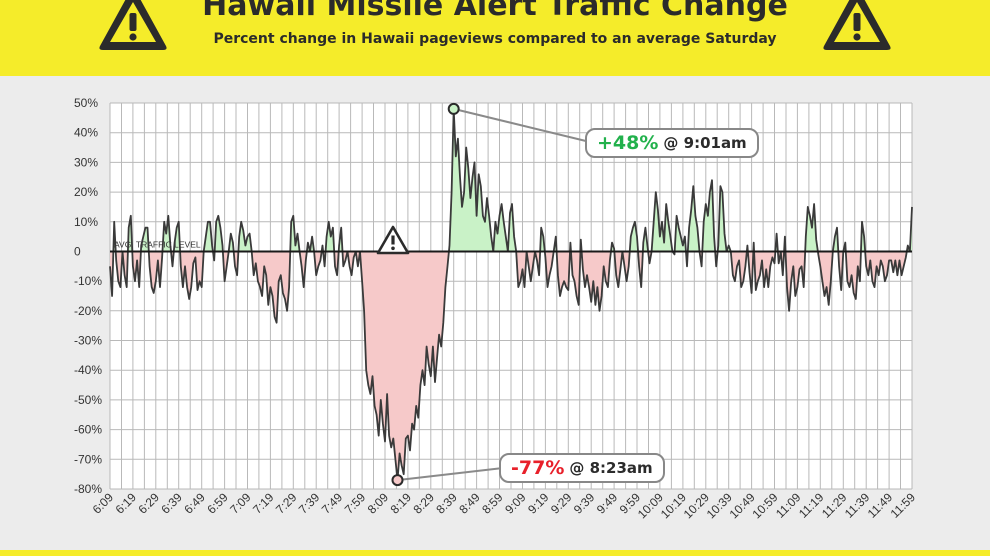 Image resolution: width=990 pixels, height=556 pixels. What do you see at coordinates (650, 505) in the screenshot?
I see `x-tick-label: 10:09` at bounding box center [650, 505].